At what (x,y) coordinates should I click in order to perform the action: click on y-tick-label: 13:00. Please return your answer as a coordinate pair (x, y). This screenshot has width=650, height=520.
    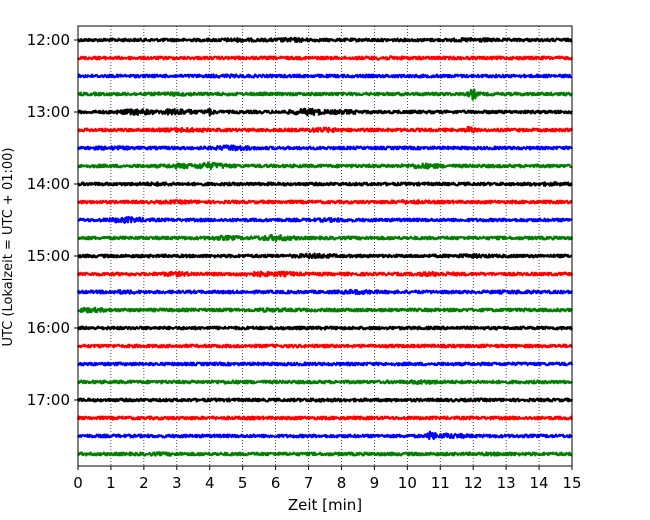
    Looking at the image, I should click on (48, 112).